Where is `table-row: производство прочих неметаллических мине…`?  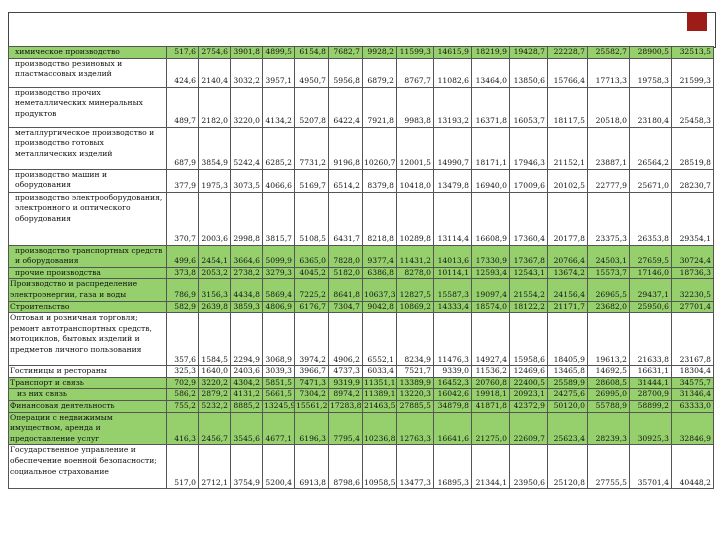
table-row: производство прочих неметаллических мине… is located at coordinates (361, 107).